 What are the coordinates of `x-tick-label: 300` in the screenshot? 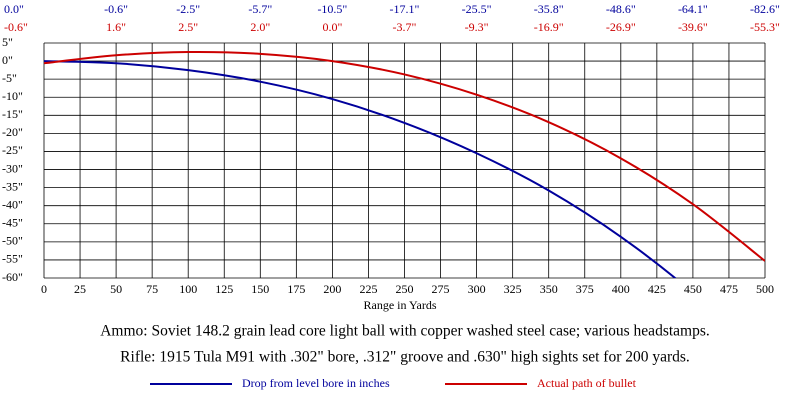 It's located at (477, 289).